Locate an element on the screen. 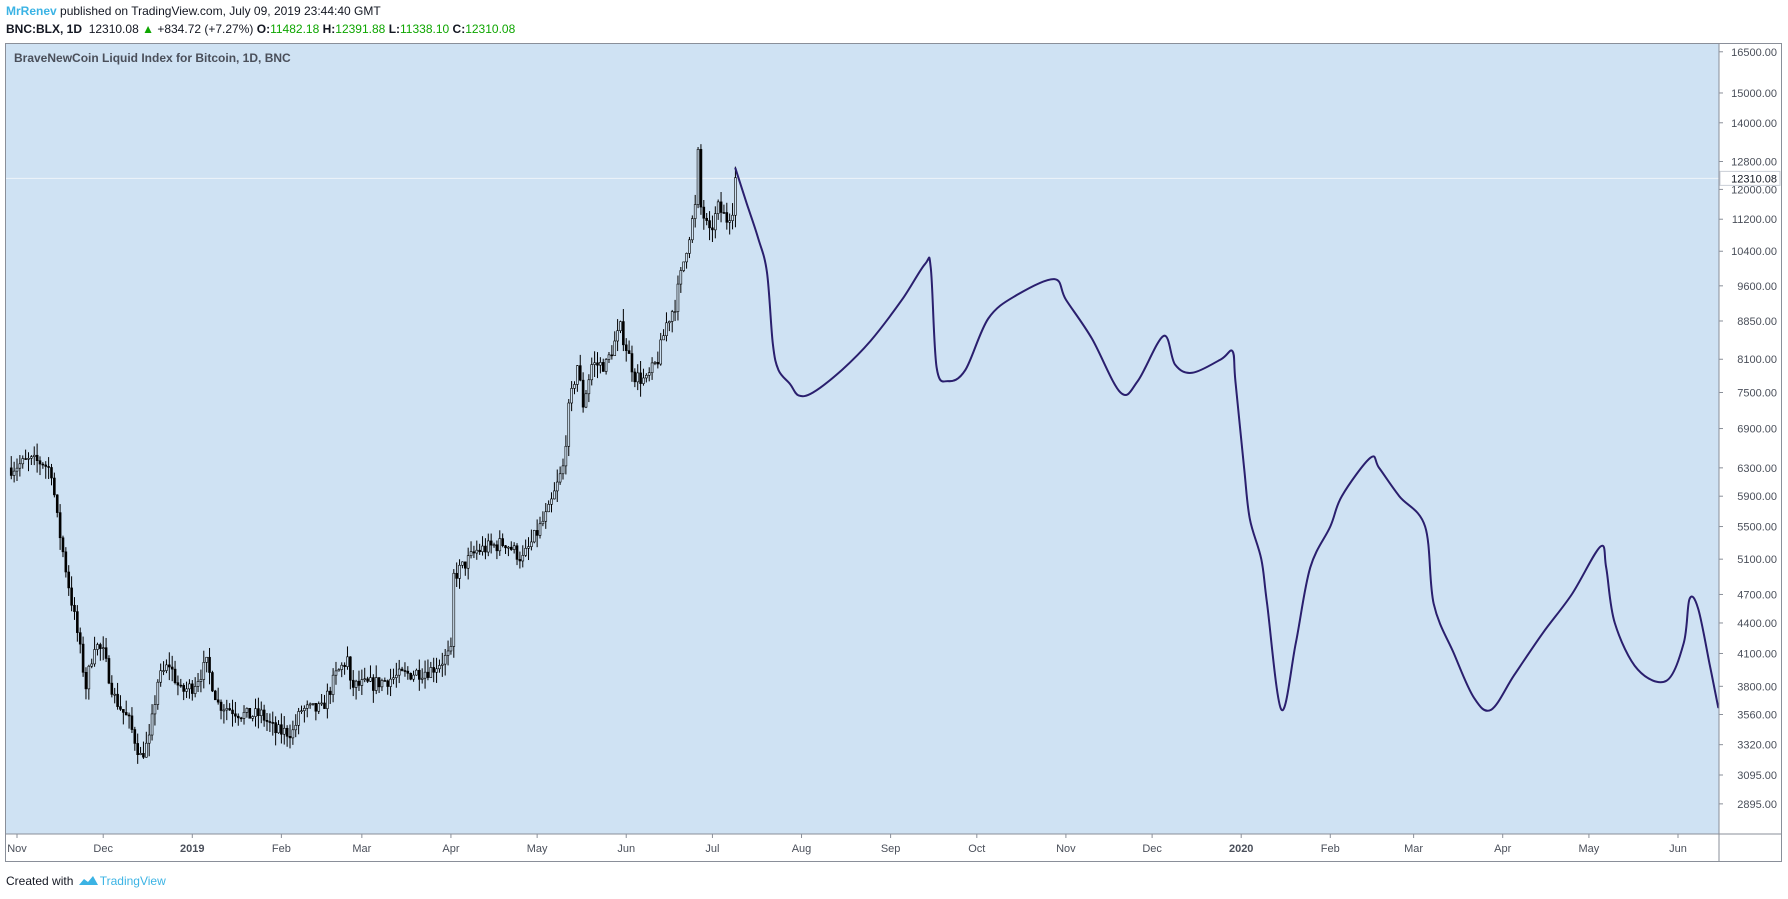 The height and width of the screenshot is (899, 1788). y-tick-label: 4400.00 is located at coordinates (1757, 624).